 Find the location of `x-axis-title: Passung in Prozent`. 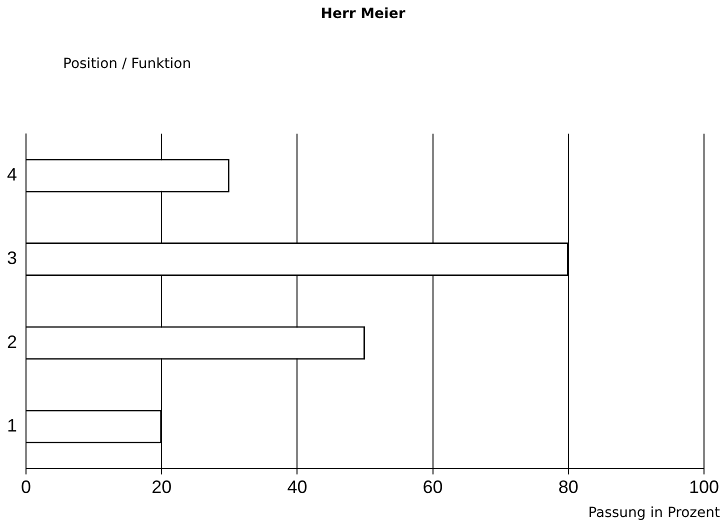

x-axis-title: Passung in Prozent is located at coordinates (654, 513).